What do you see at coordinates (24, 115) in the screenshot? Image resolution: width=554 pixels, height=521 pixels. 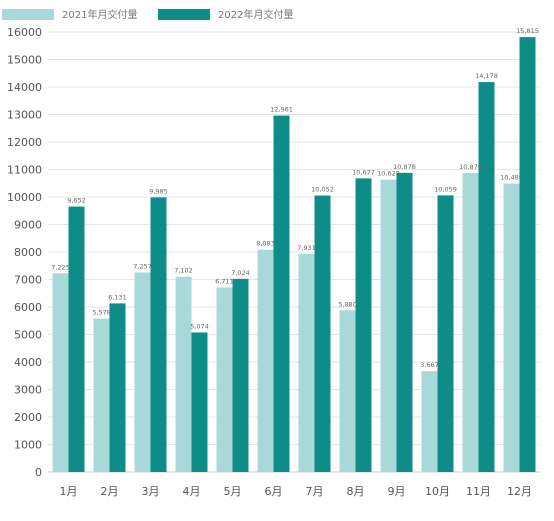 I see `y-tick-label: 13000` at bounding box center [24, 115].